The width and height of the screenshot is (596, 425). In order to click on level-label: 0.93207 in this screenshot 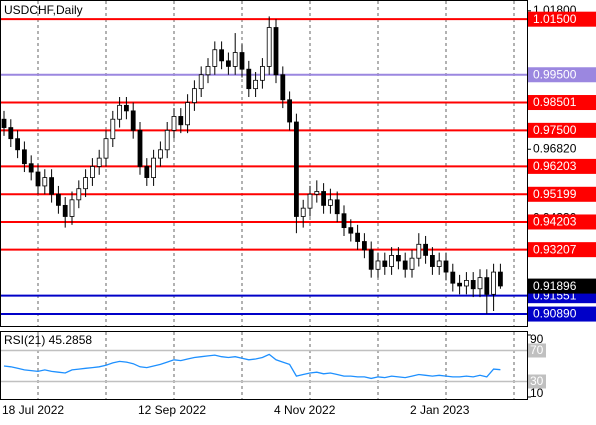, I will do `click(555, 249)`.